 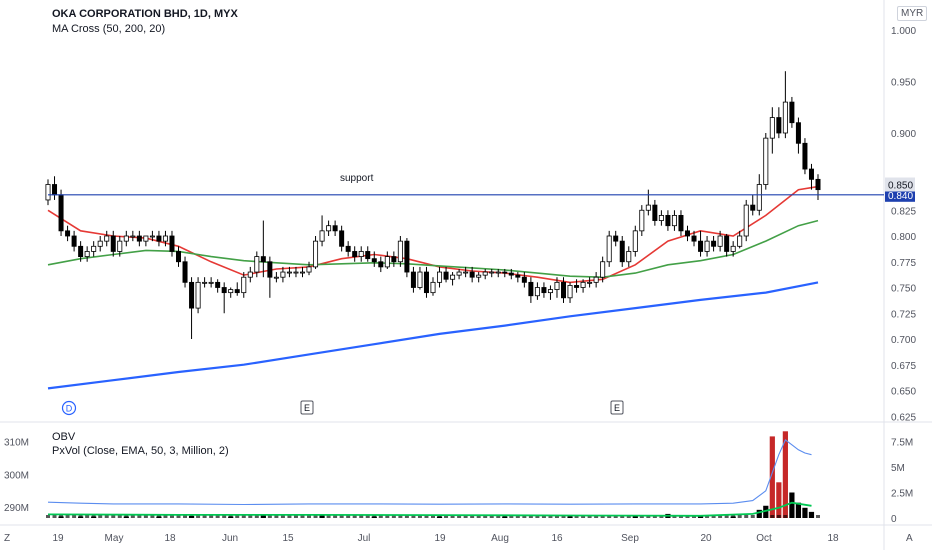 I want to click on event-marker-d: D, so click(x=69, y=408).